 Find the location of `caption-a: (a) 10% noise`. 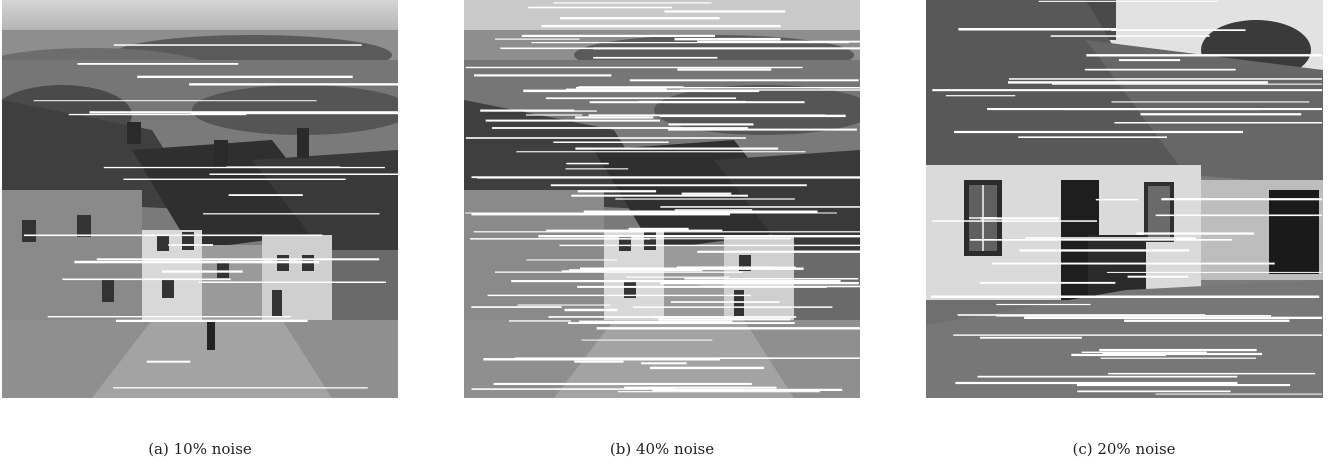

caption-a: (a) 10% noise is located at coordinates (200, 449).